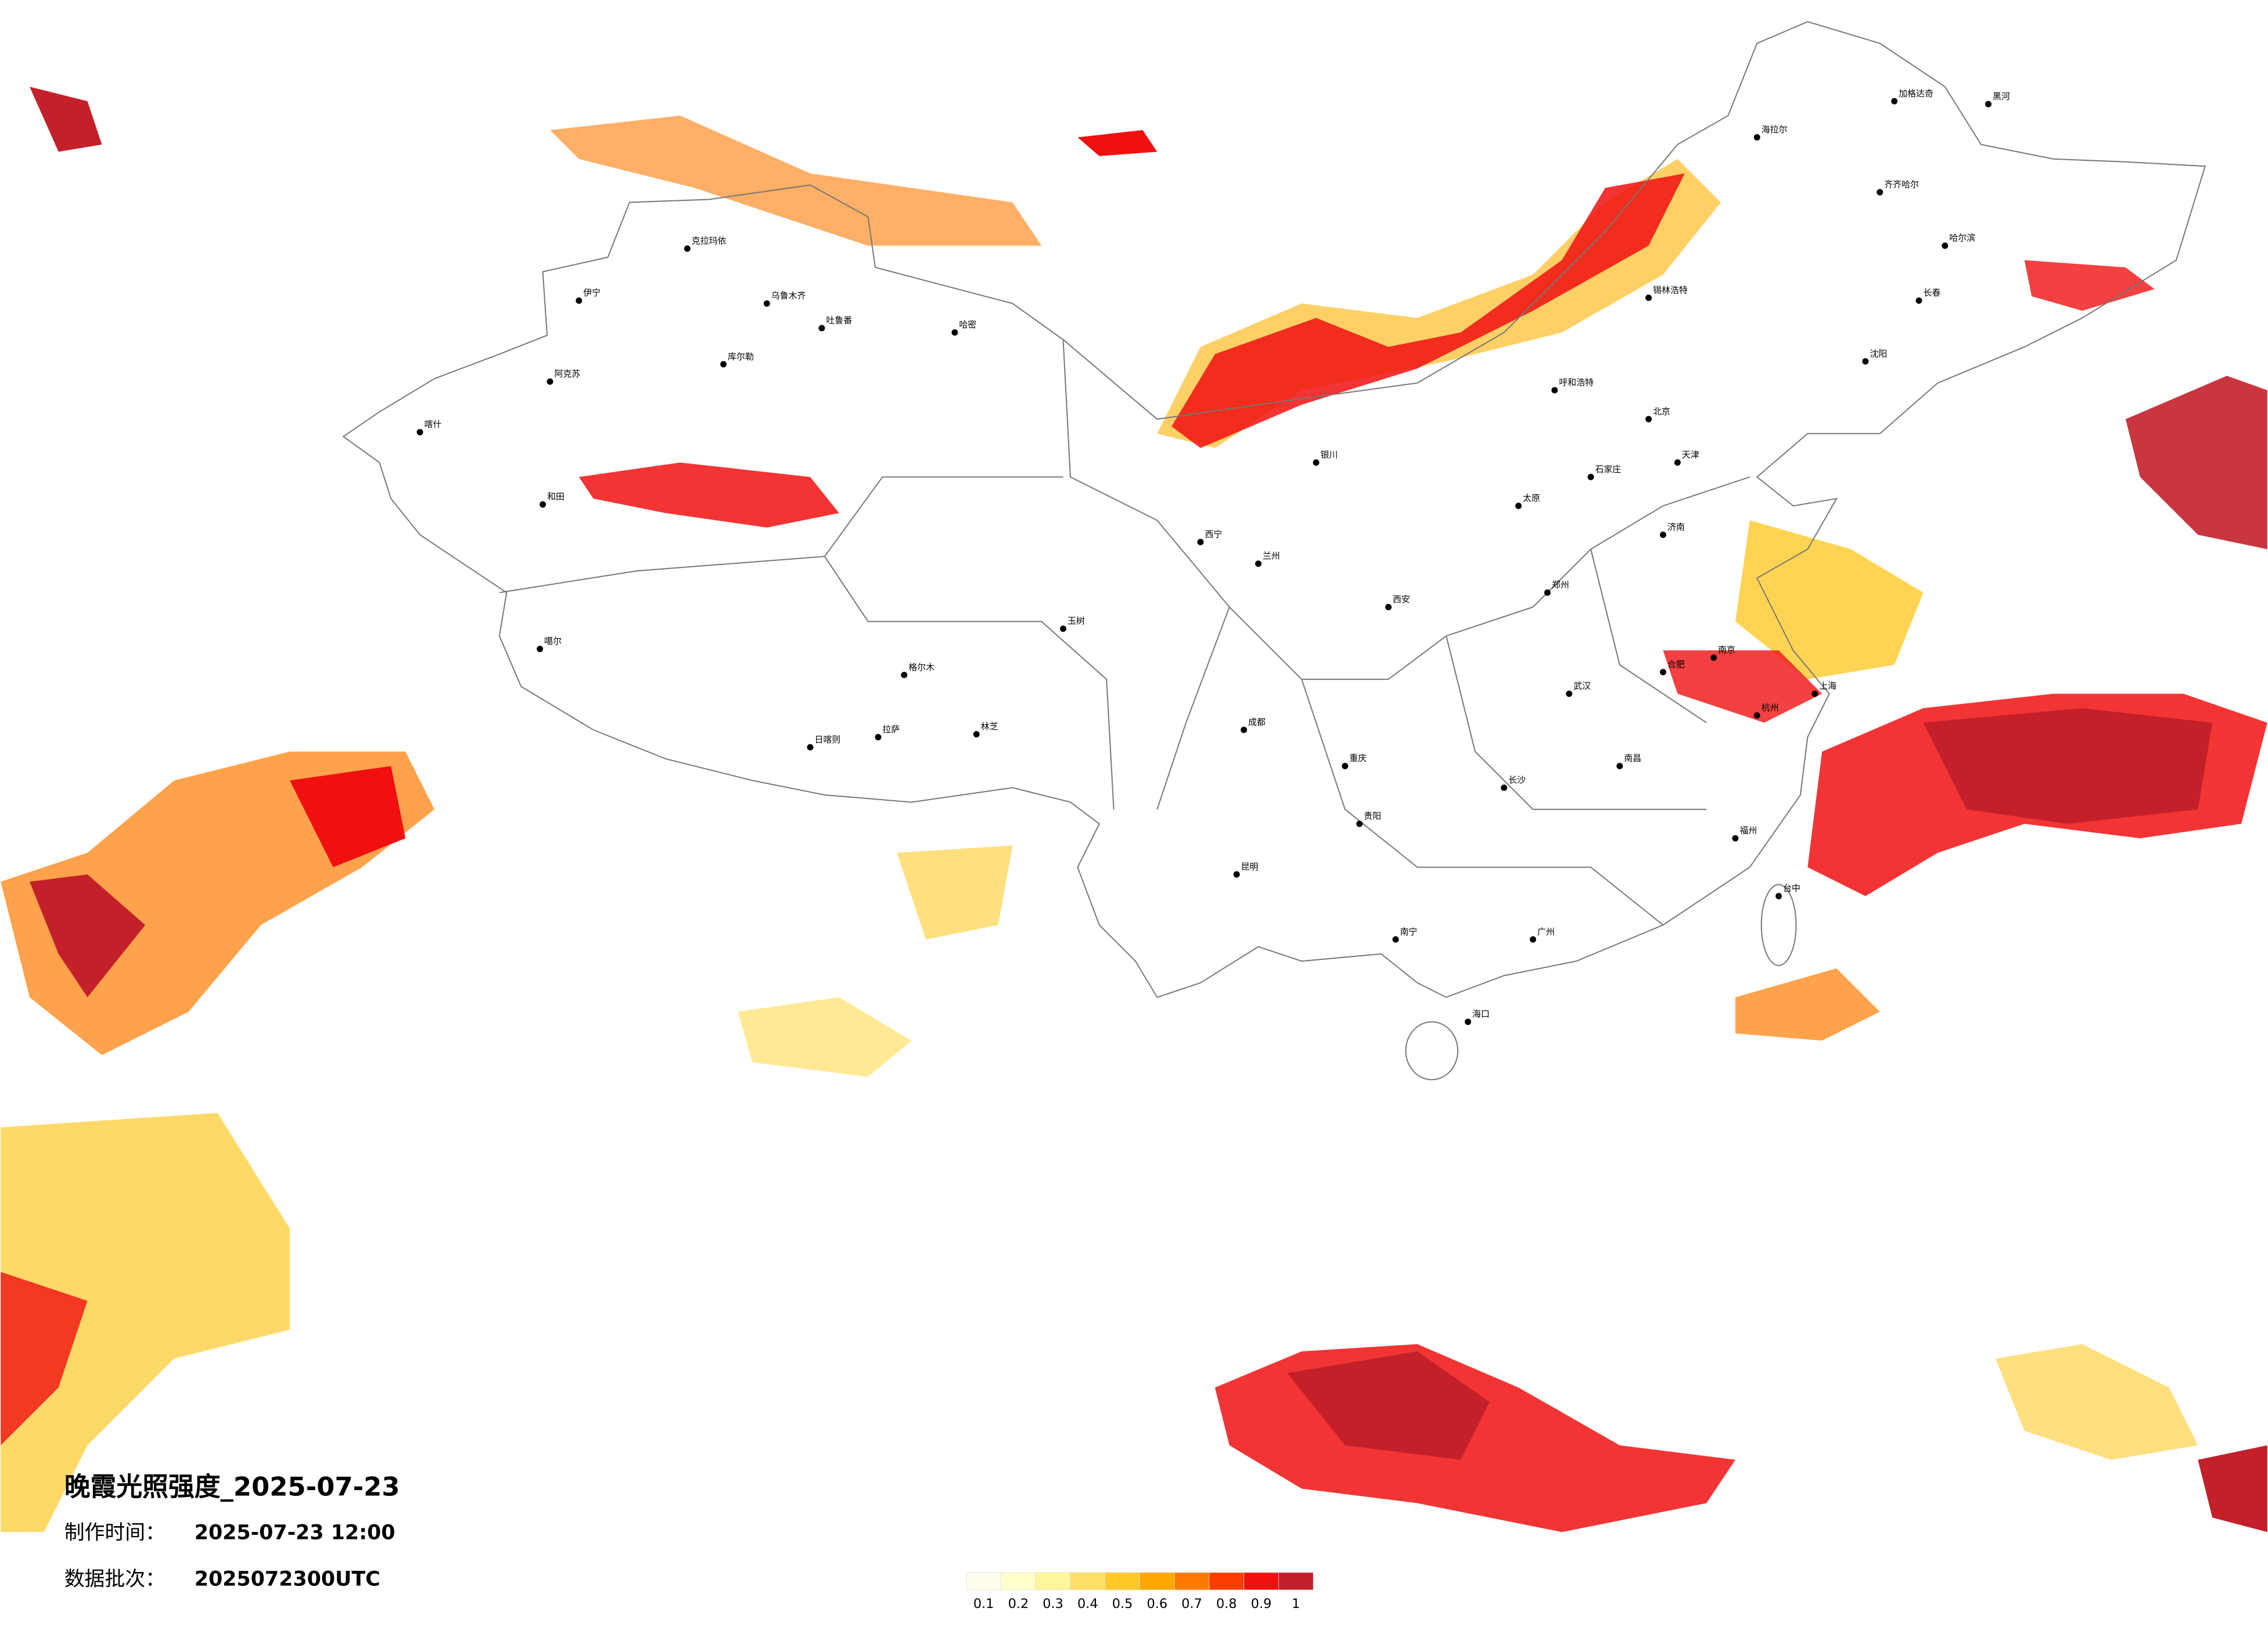 The image size is (2268, 1626). Describe the element at coordinates (553, 641) in the screenshot. I see `city-label: 噶尔` at that location.